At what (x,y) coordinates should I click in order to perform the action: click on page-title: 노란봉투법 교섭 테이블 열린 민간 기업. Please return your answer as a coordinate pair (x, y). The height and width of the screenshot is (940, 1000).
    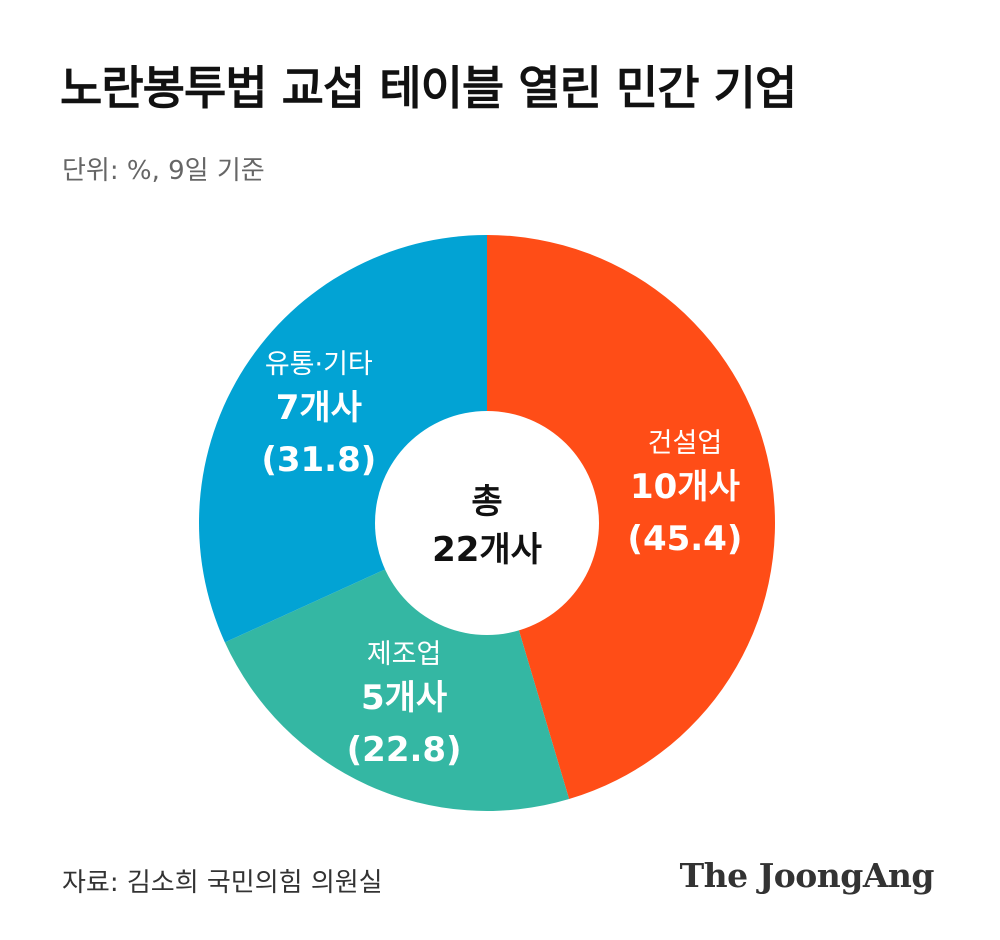
    Looking at the image, I should click on (428, 88).